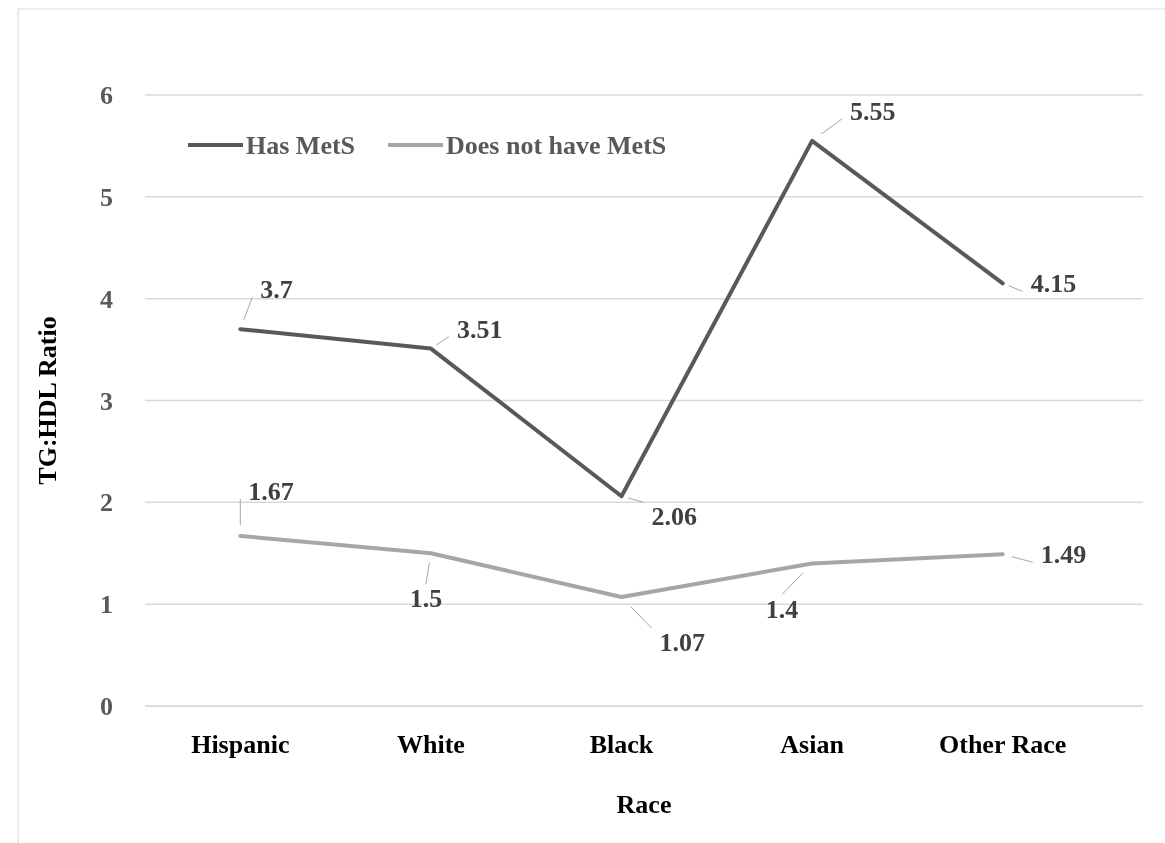  I want to click on legend-label: Has MetS, so click(301, 146).